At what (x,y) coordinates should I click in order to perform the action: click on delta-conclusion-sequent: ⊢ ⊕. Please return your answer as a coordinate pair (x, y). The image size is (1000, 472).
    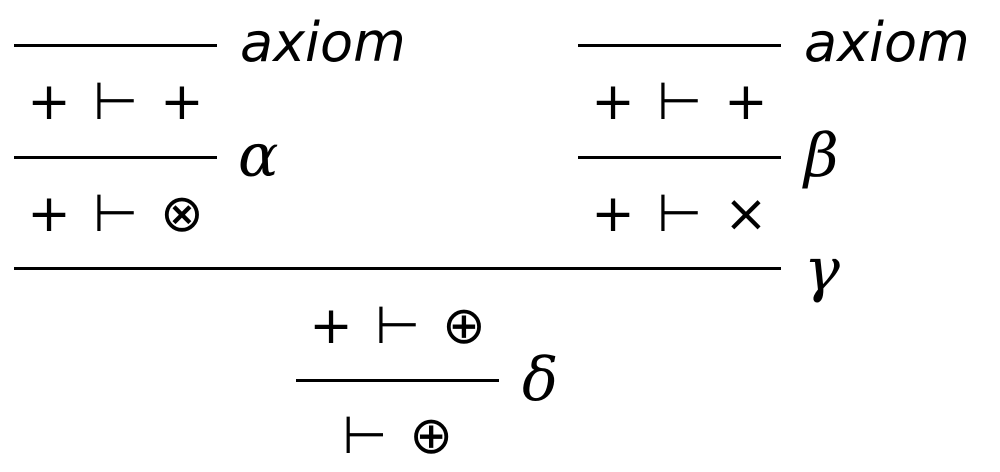
    Looking at the image, I should click on (397, 436).